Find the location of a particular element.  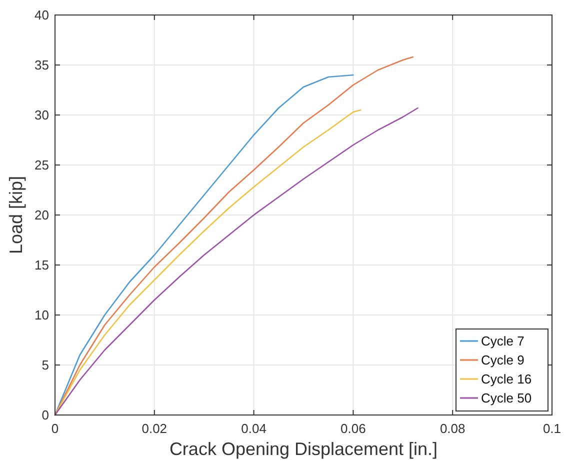

y-tick-label: 20 is located at coordinates (41, 215).